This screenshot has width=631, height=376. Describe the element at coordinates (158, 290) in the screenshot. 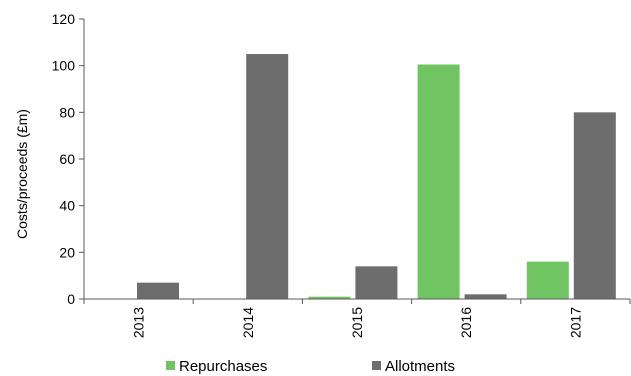

I see `bar-allotments-2013` at that location.